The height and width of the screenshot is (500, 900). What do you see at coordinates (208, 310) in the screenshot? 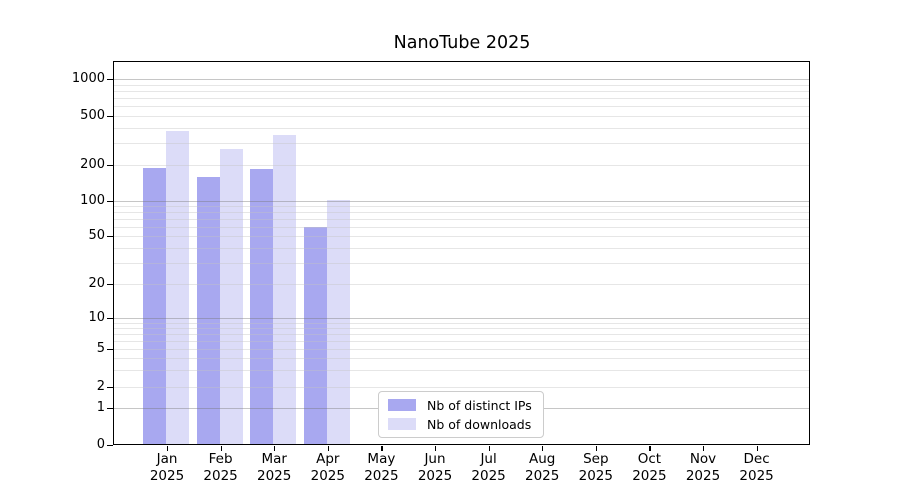
I see `bar-distinct-ips-feb` at bounding box center [208, 310].